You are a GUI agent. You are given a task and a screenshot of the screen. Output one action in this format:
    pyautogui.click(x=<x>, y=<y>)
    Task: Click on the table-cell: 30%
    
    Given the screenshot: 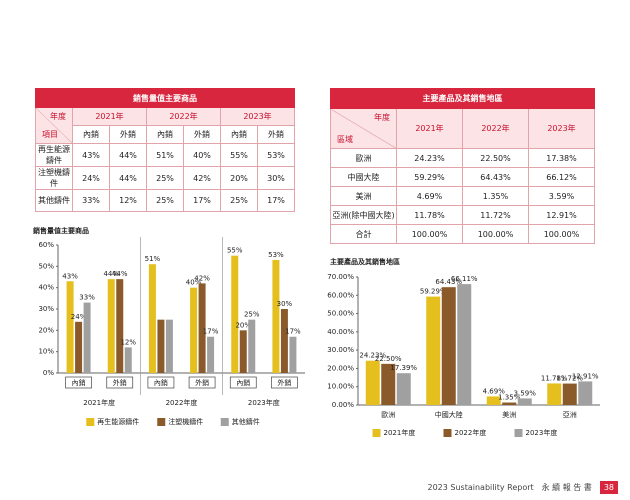 What is the action you would take?
    pyautogui.click(x=276, y=178)
    